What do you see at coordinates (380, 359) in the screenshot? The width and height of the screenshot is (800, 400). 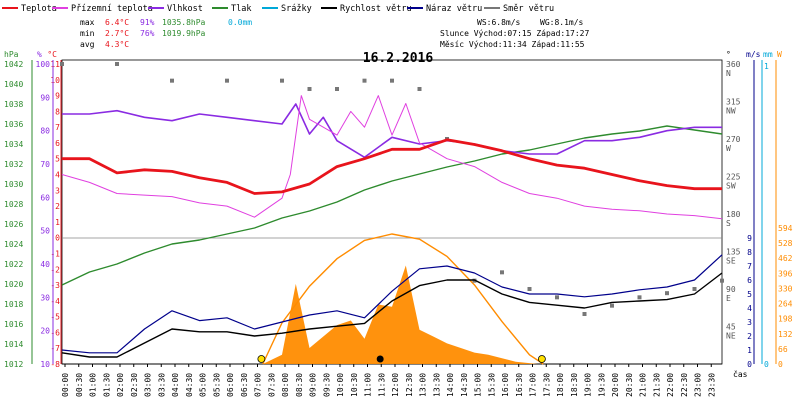 I see `moon-marker` at bounding box center [380, 359].